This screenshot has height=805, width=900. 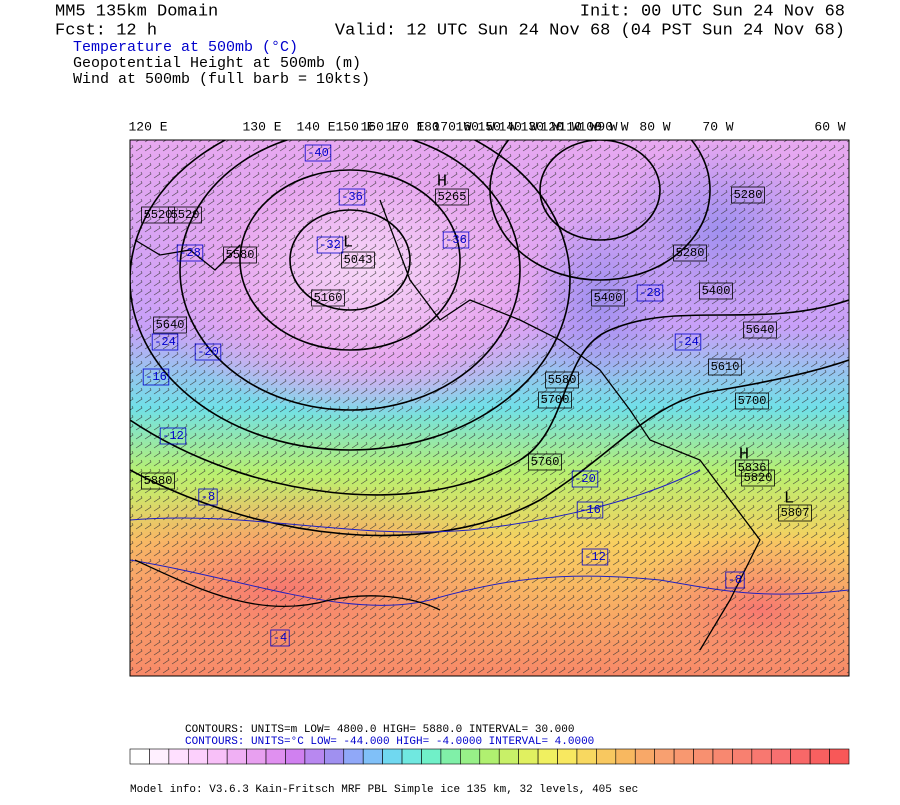 I want to click on height-label: 5807, so click(x=795, y=513).